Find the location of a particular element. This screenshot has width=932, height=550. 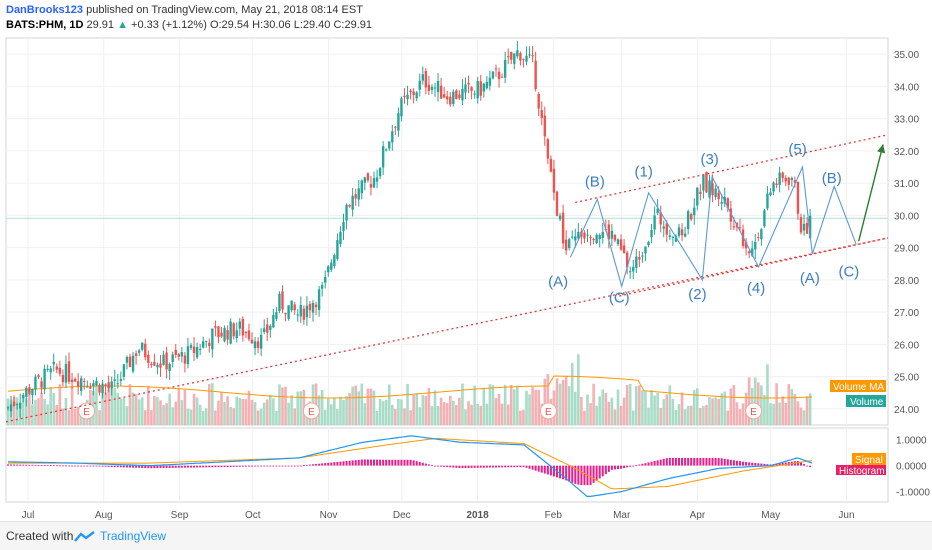

footer: Created with TradingView is located at coordinates (466, 535).